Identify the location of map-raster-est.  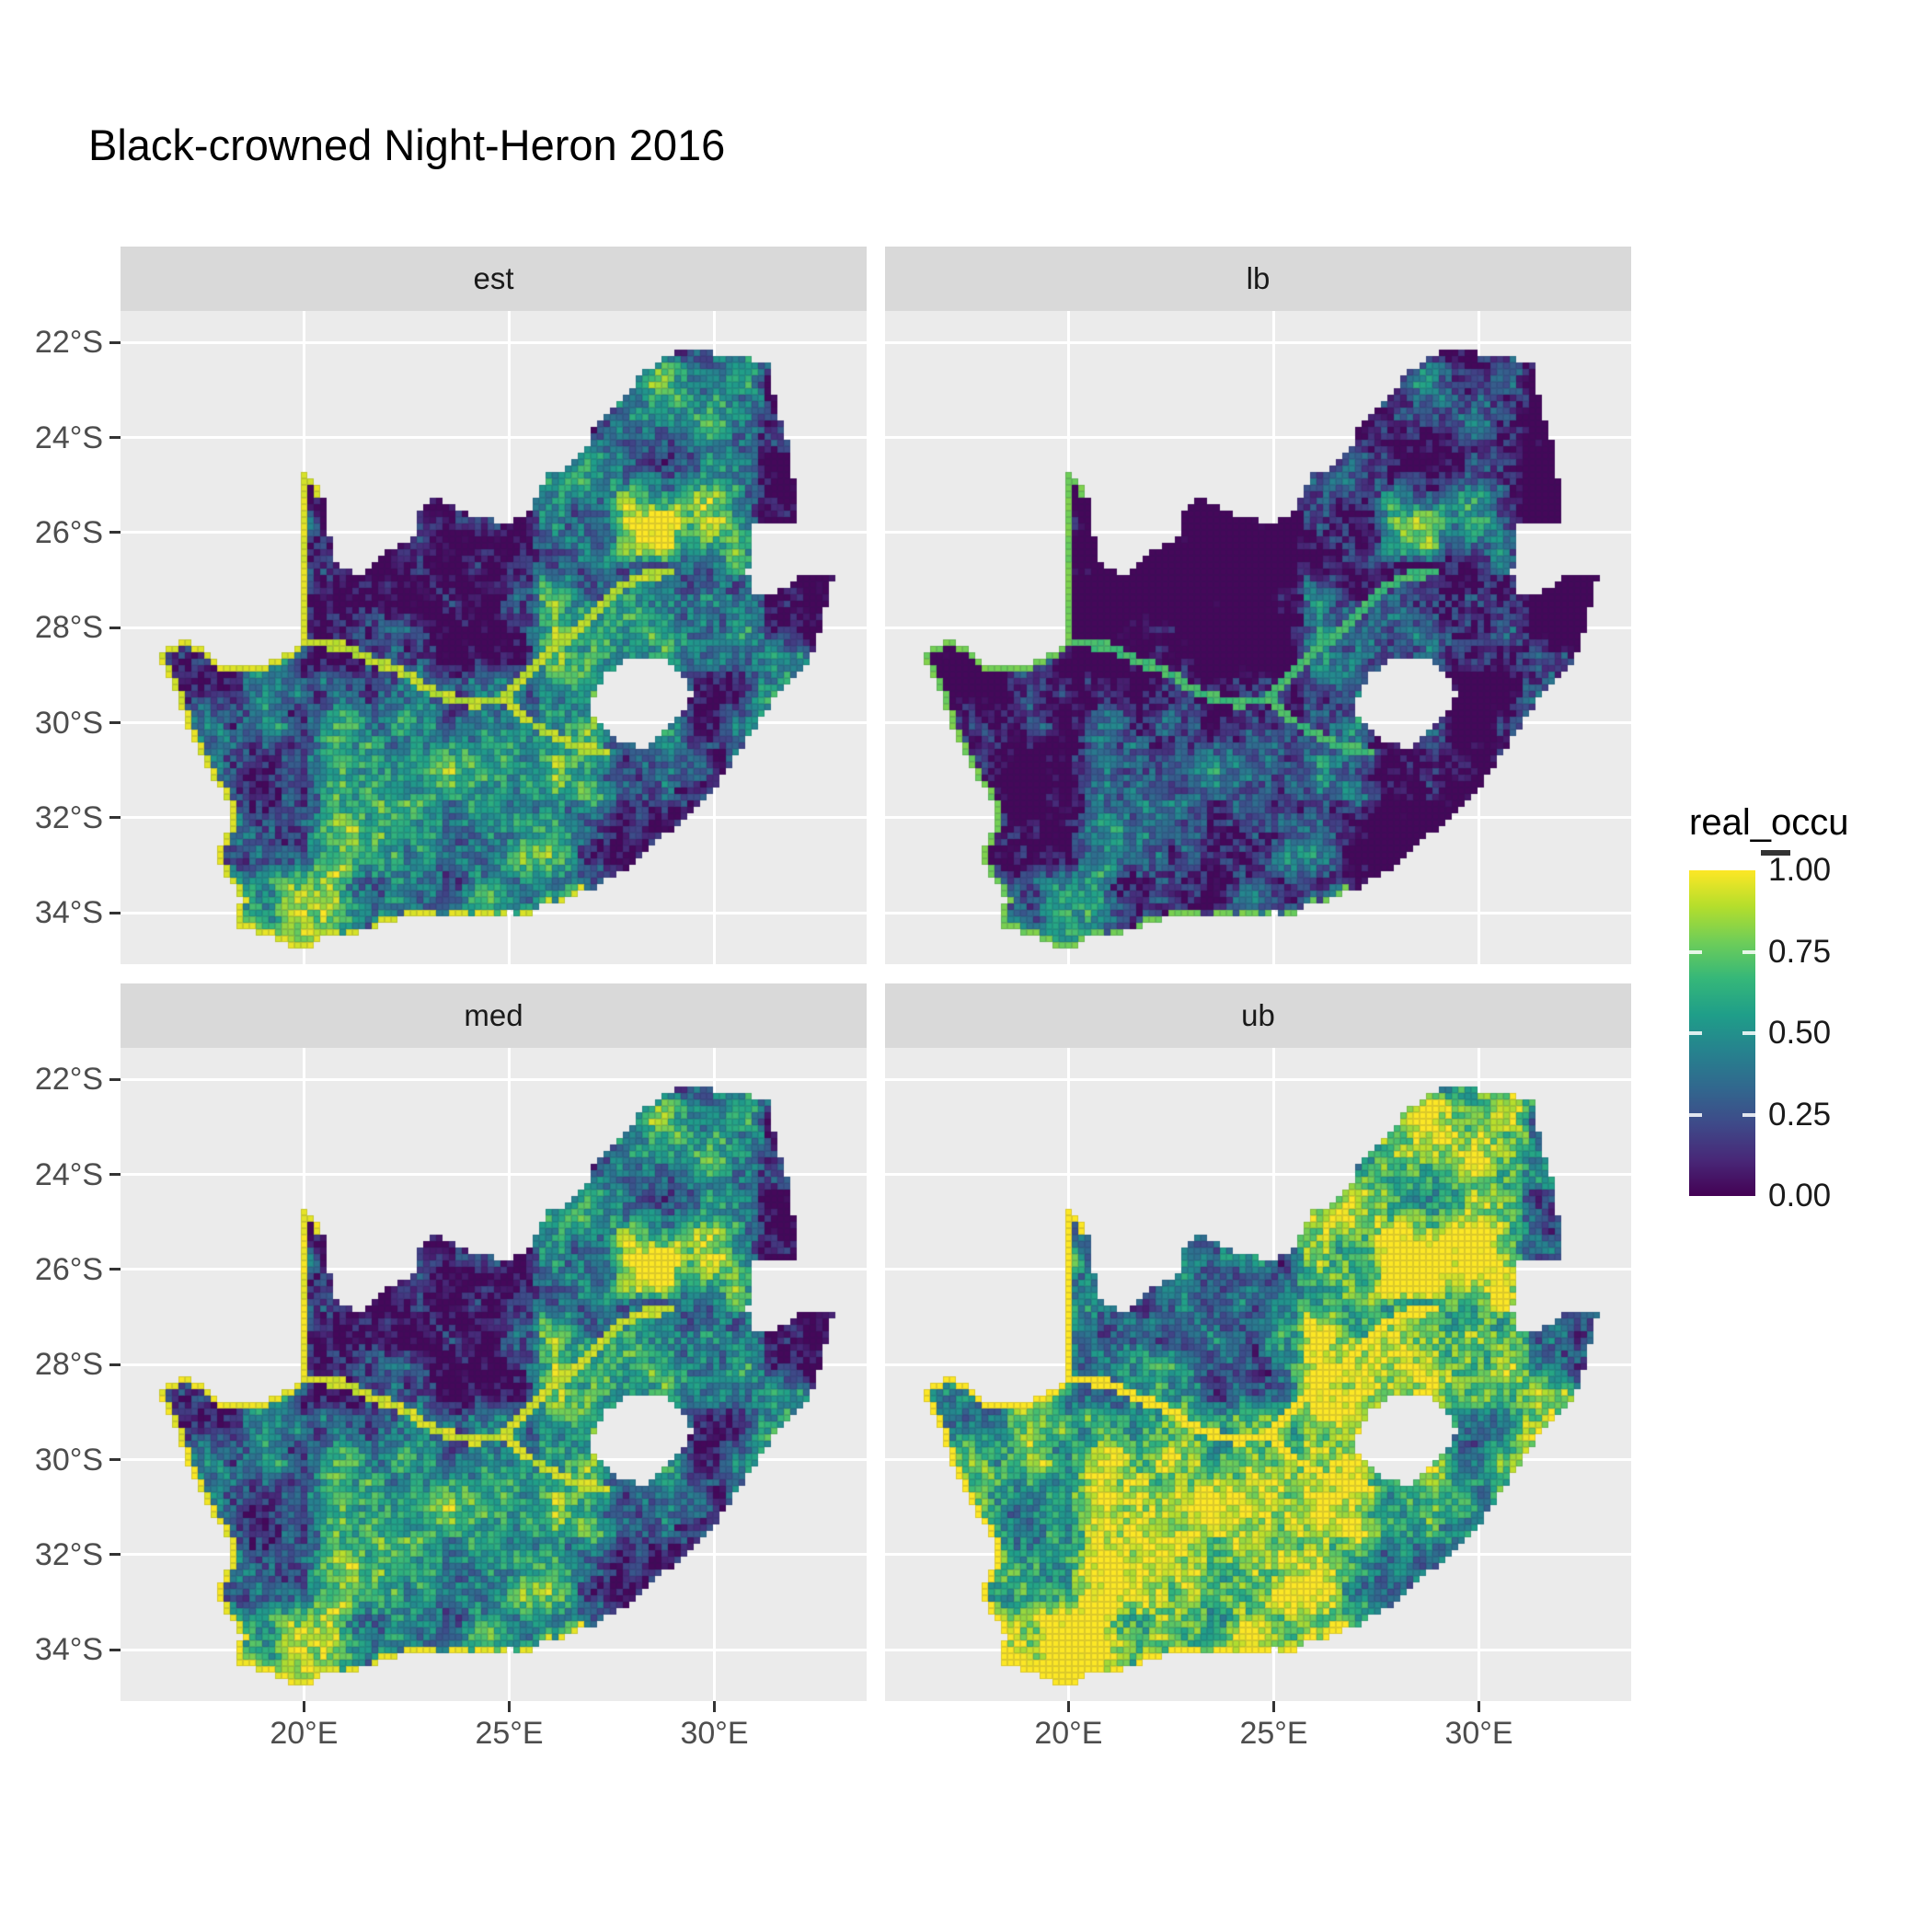
(494, 637).